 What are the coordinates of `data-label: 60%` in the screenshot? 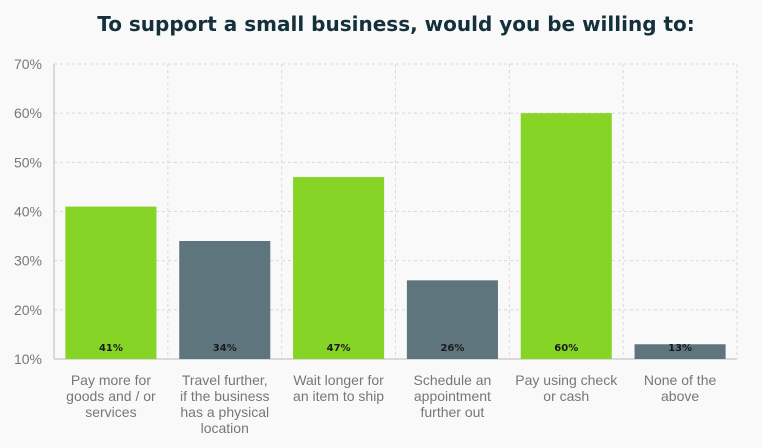 It's located at (566, 348).